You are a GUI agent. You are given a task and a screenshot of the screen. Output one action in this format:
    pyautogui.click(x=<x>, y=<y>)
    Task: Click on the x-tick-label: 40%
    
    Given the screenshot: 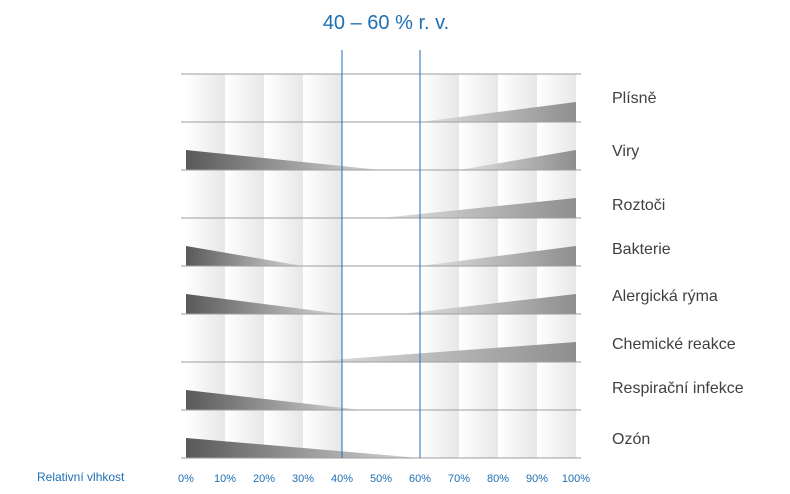 What is the action you would take?
    pyautogui.click(x=342, y=479)
    